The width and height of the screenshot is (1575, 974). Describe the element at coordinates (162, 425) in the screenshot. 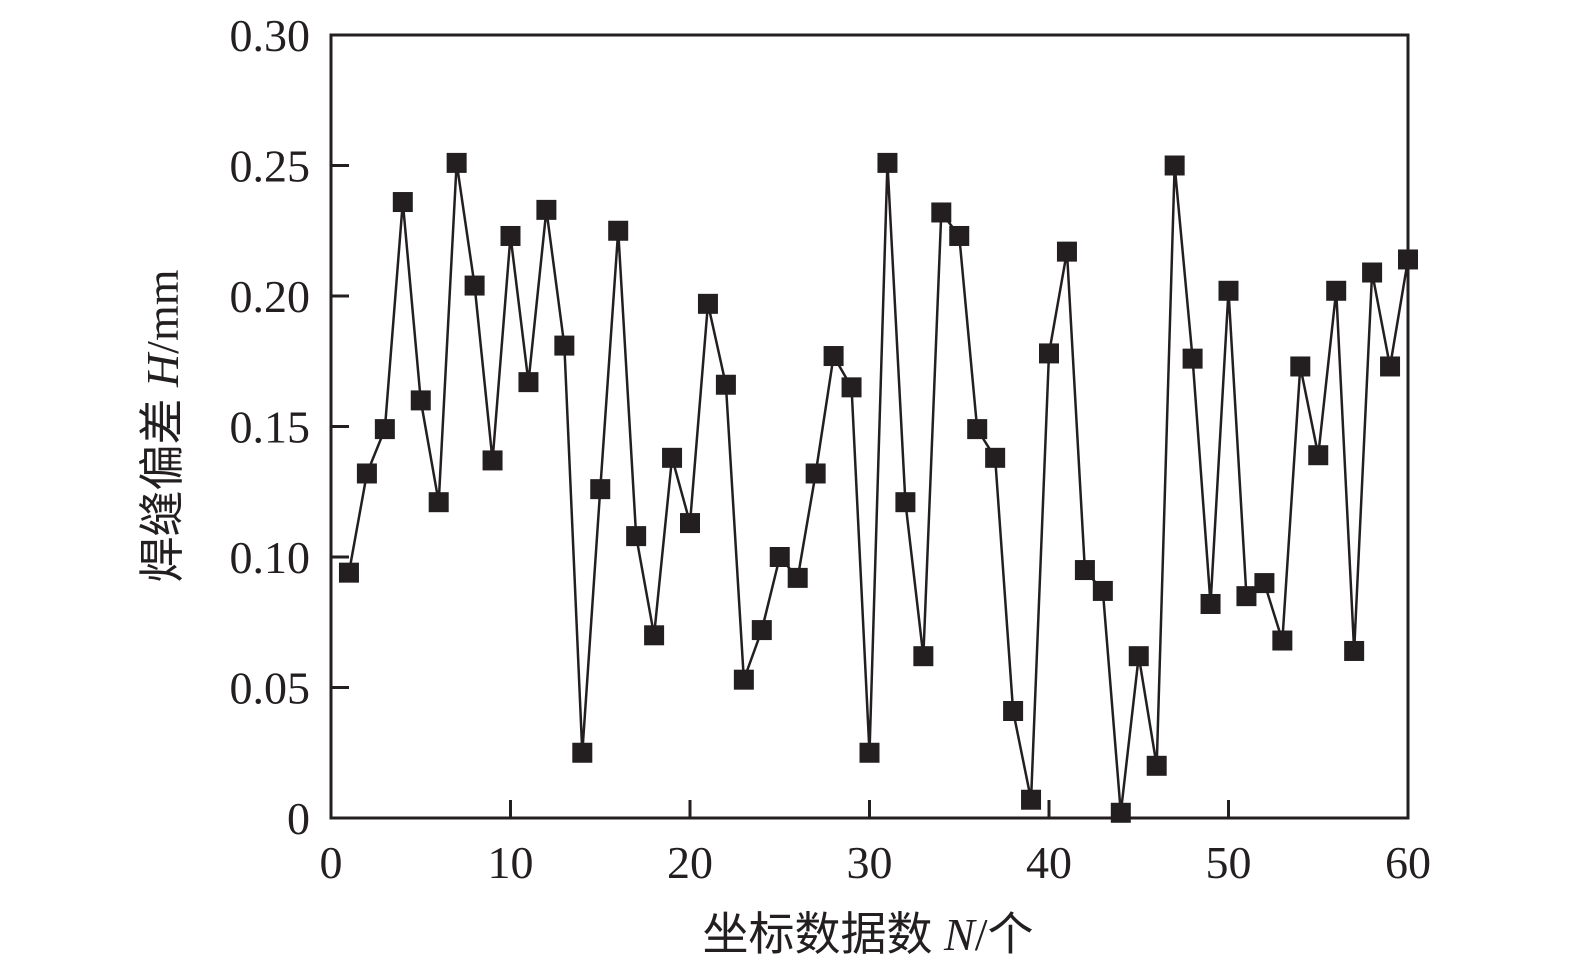

I see `y-axis-label: 焊缝偏差 H/mm` at that location.